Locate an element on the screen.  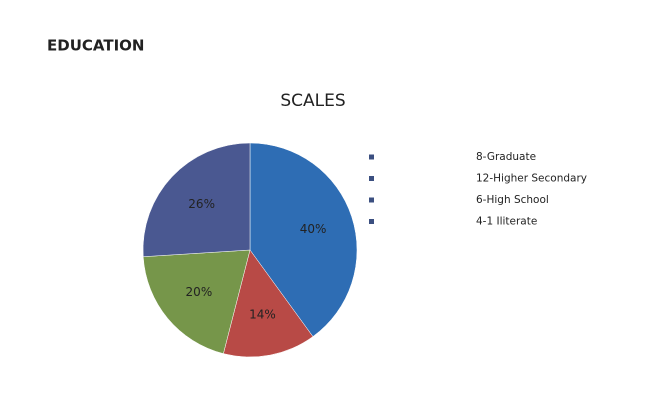
legend-label: 6-High School is located at coordinates (512, 200).